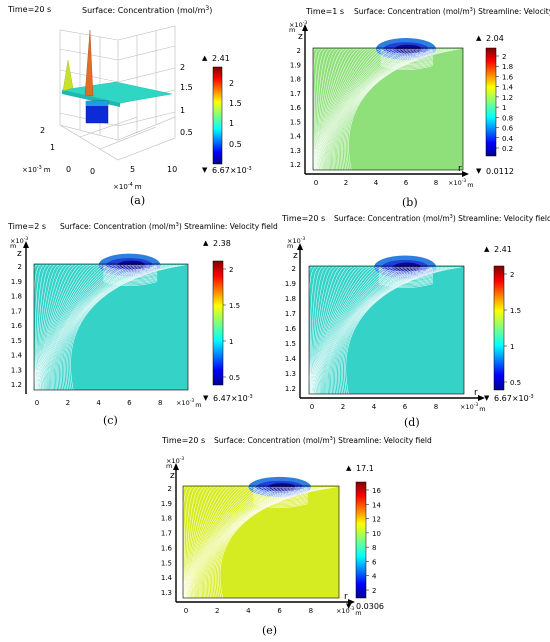 This screenshot has width=550, height=642. Describe the element at coordinates (343, 407) in the screenshot. I see `panel-d-r-tick: 2` at that location.